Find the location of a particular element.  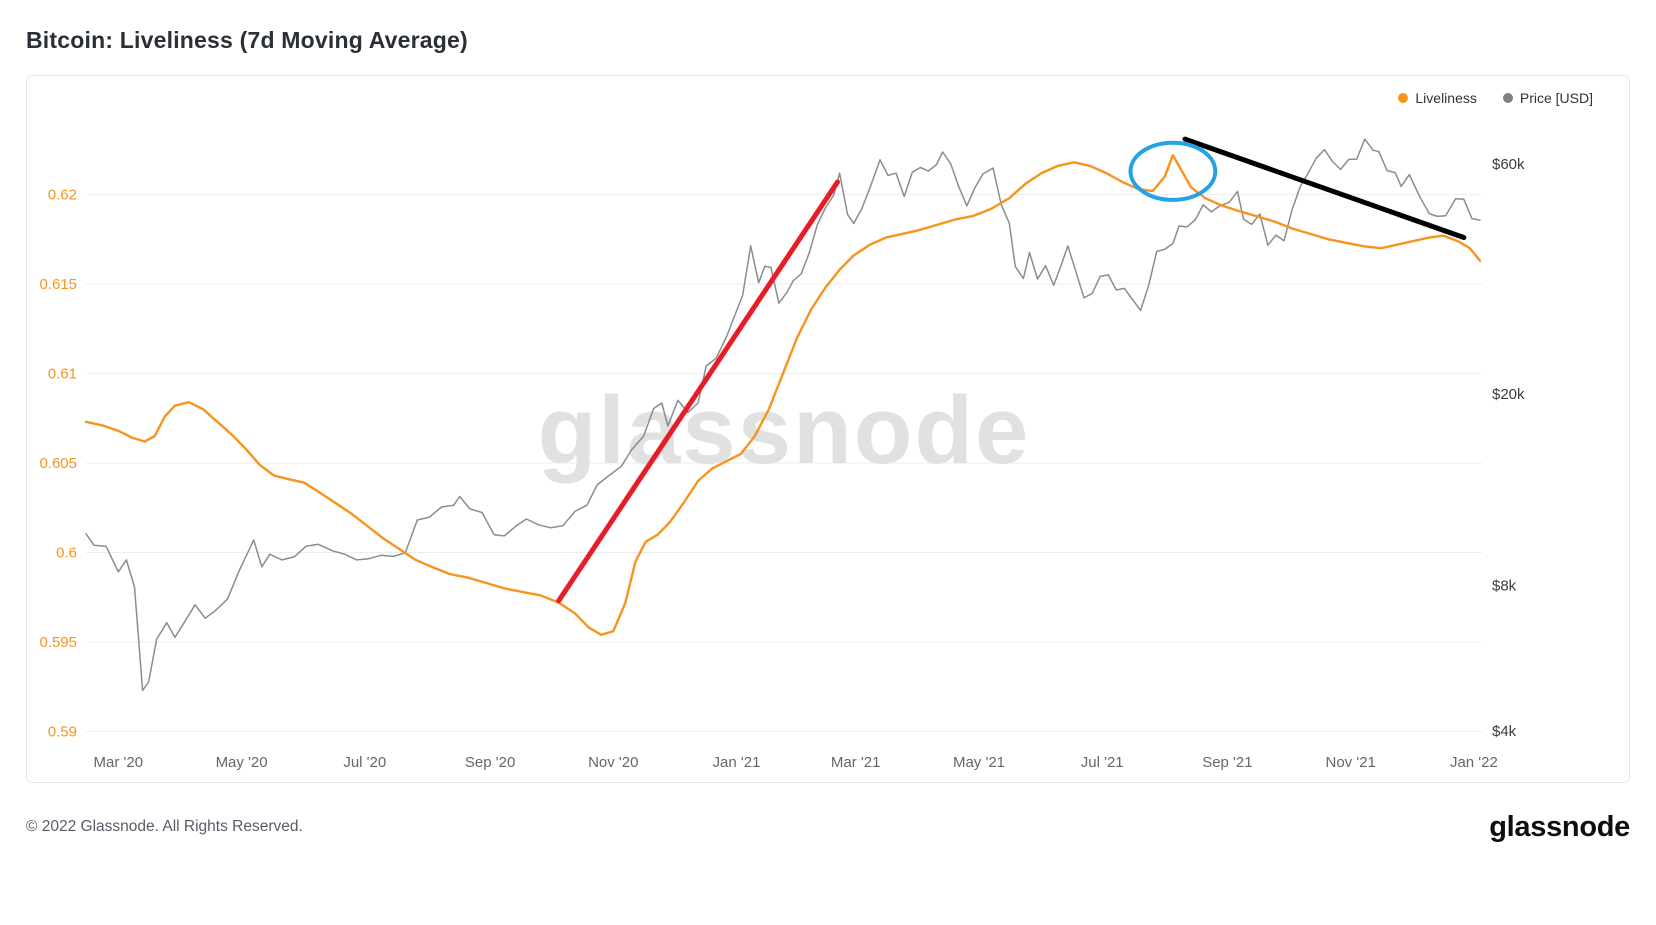

y-right-tick-label: $20k is located at coordinates (1508, 394).